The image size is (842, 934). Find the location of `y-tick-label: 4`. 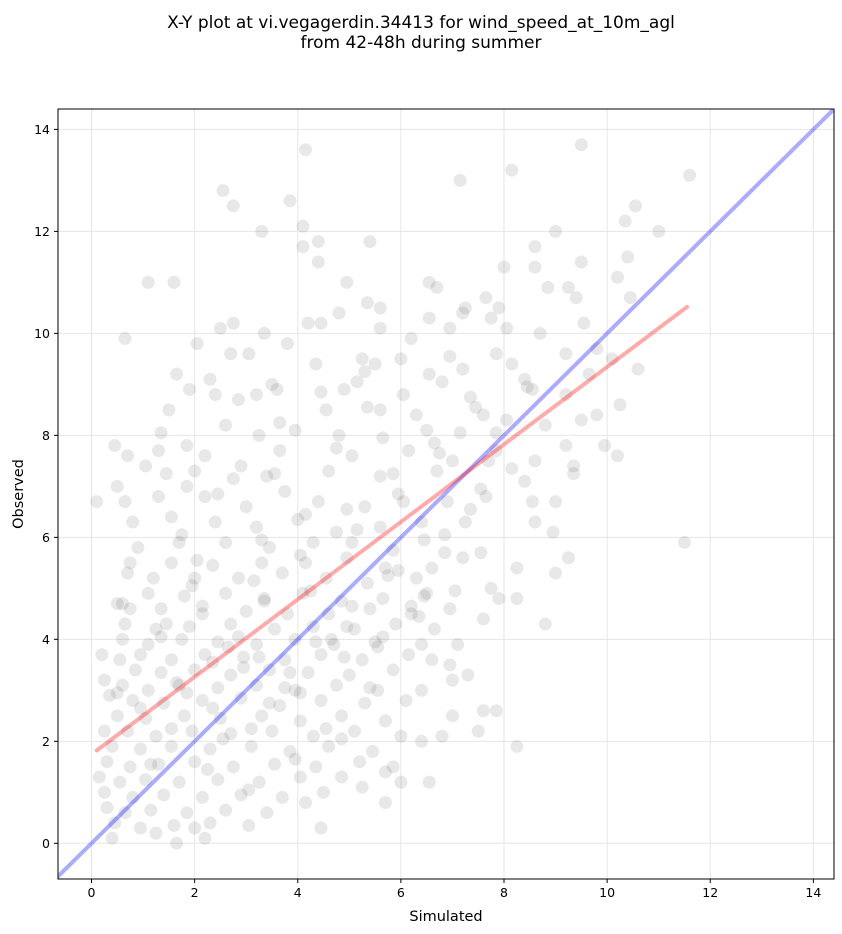

y-tick-label: 4 is located at coordinates (46, 639).